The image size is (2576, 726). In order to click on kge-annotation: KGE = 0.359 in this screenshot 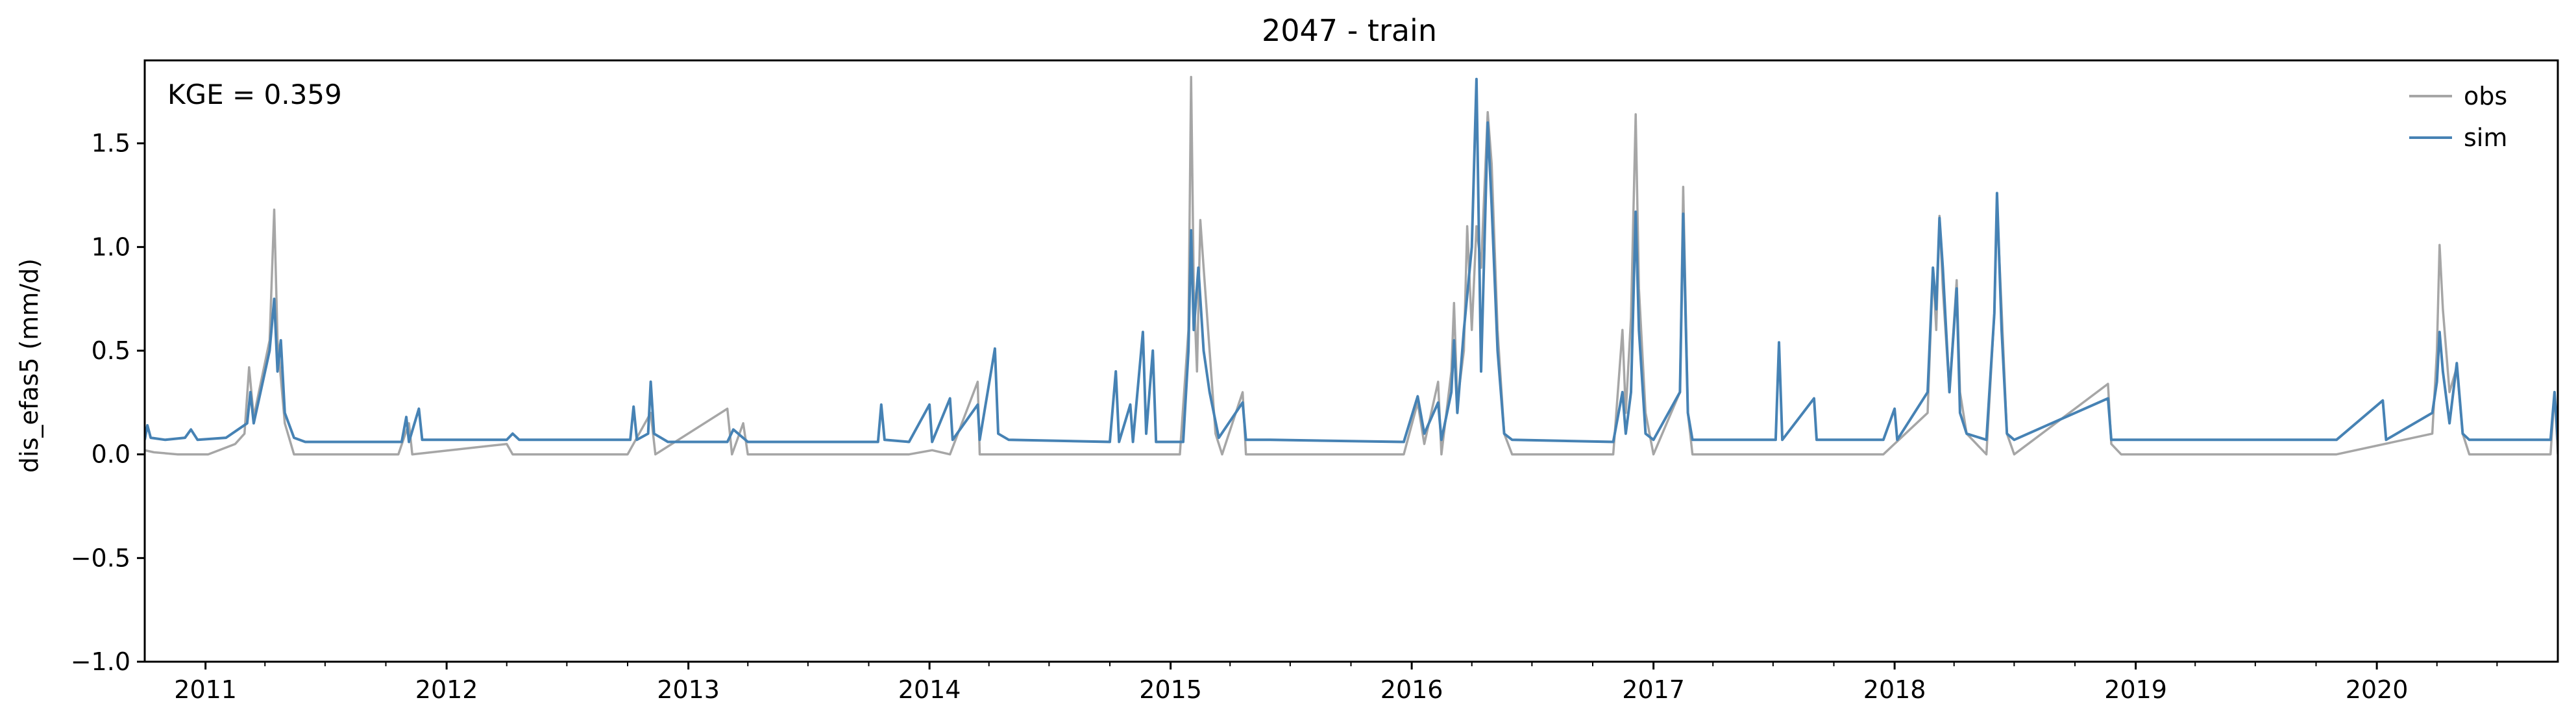, I will do `click(254, 94)`.